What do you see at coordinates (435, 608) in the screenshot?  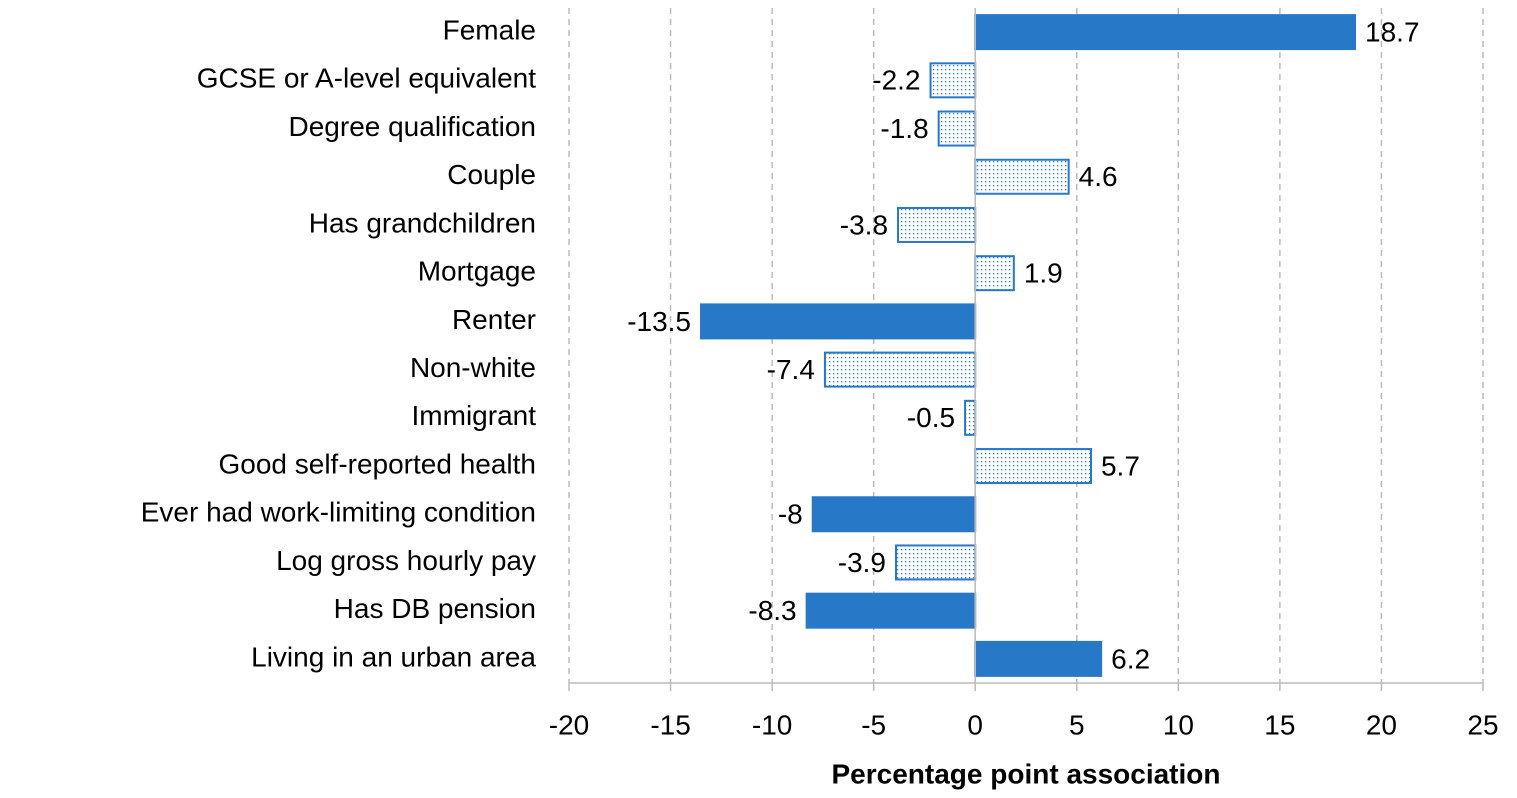 I see `y-tick-label: Has DB pension` at bounding box center [435, 608].